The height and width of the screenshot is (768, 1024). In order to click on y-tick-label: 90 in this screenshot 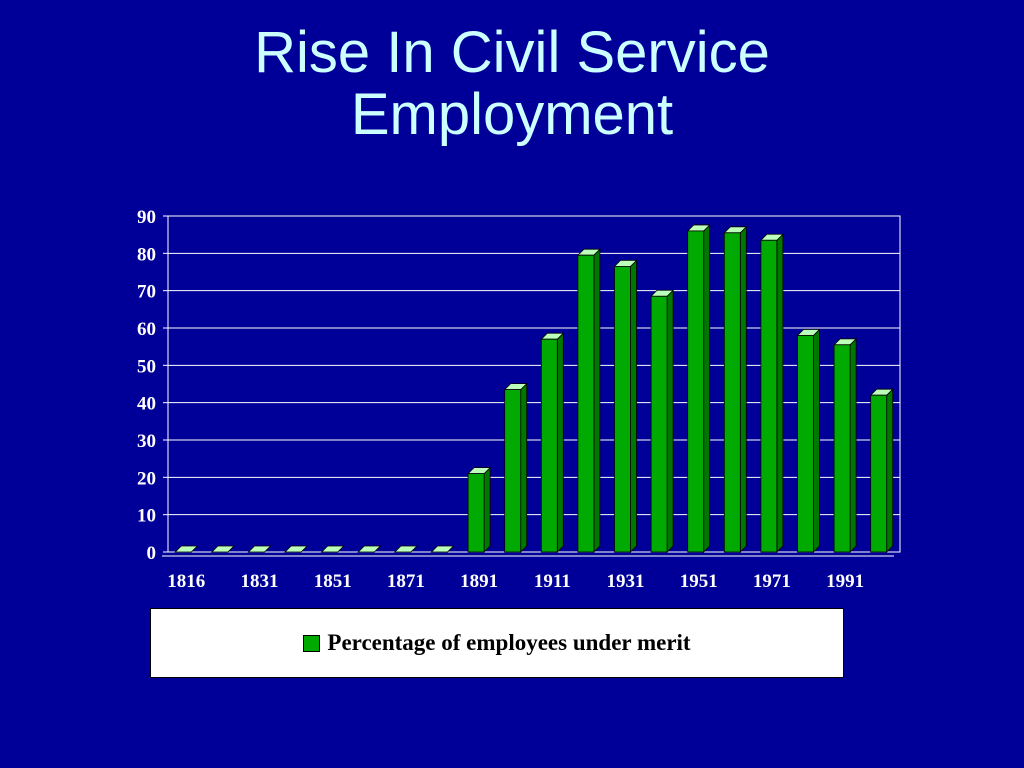, I will do `click(146, 217)`.